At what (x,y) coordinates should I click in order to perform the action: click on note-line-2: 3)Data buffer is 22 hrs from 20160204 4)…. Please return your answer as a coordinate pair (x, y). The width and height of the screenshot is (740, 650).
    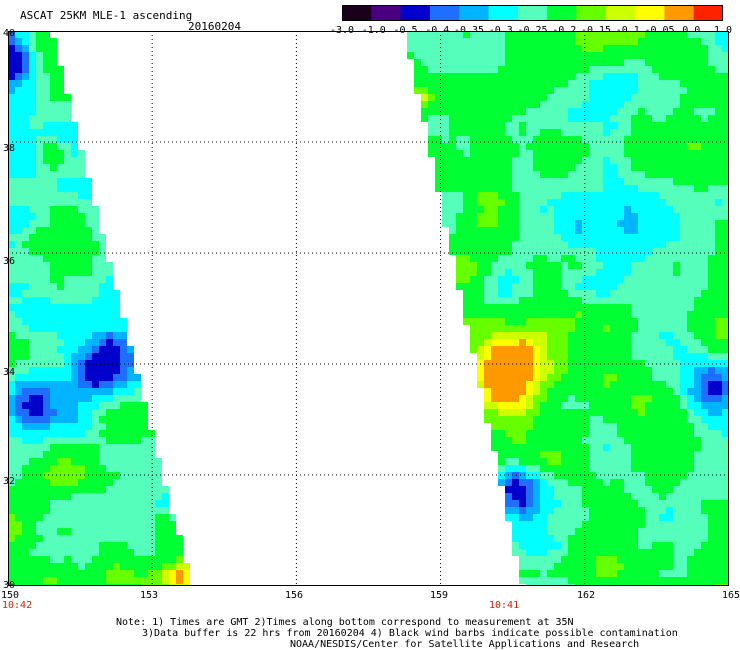
    Looking at the image, I should click on (410, 633).